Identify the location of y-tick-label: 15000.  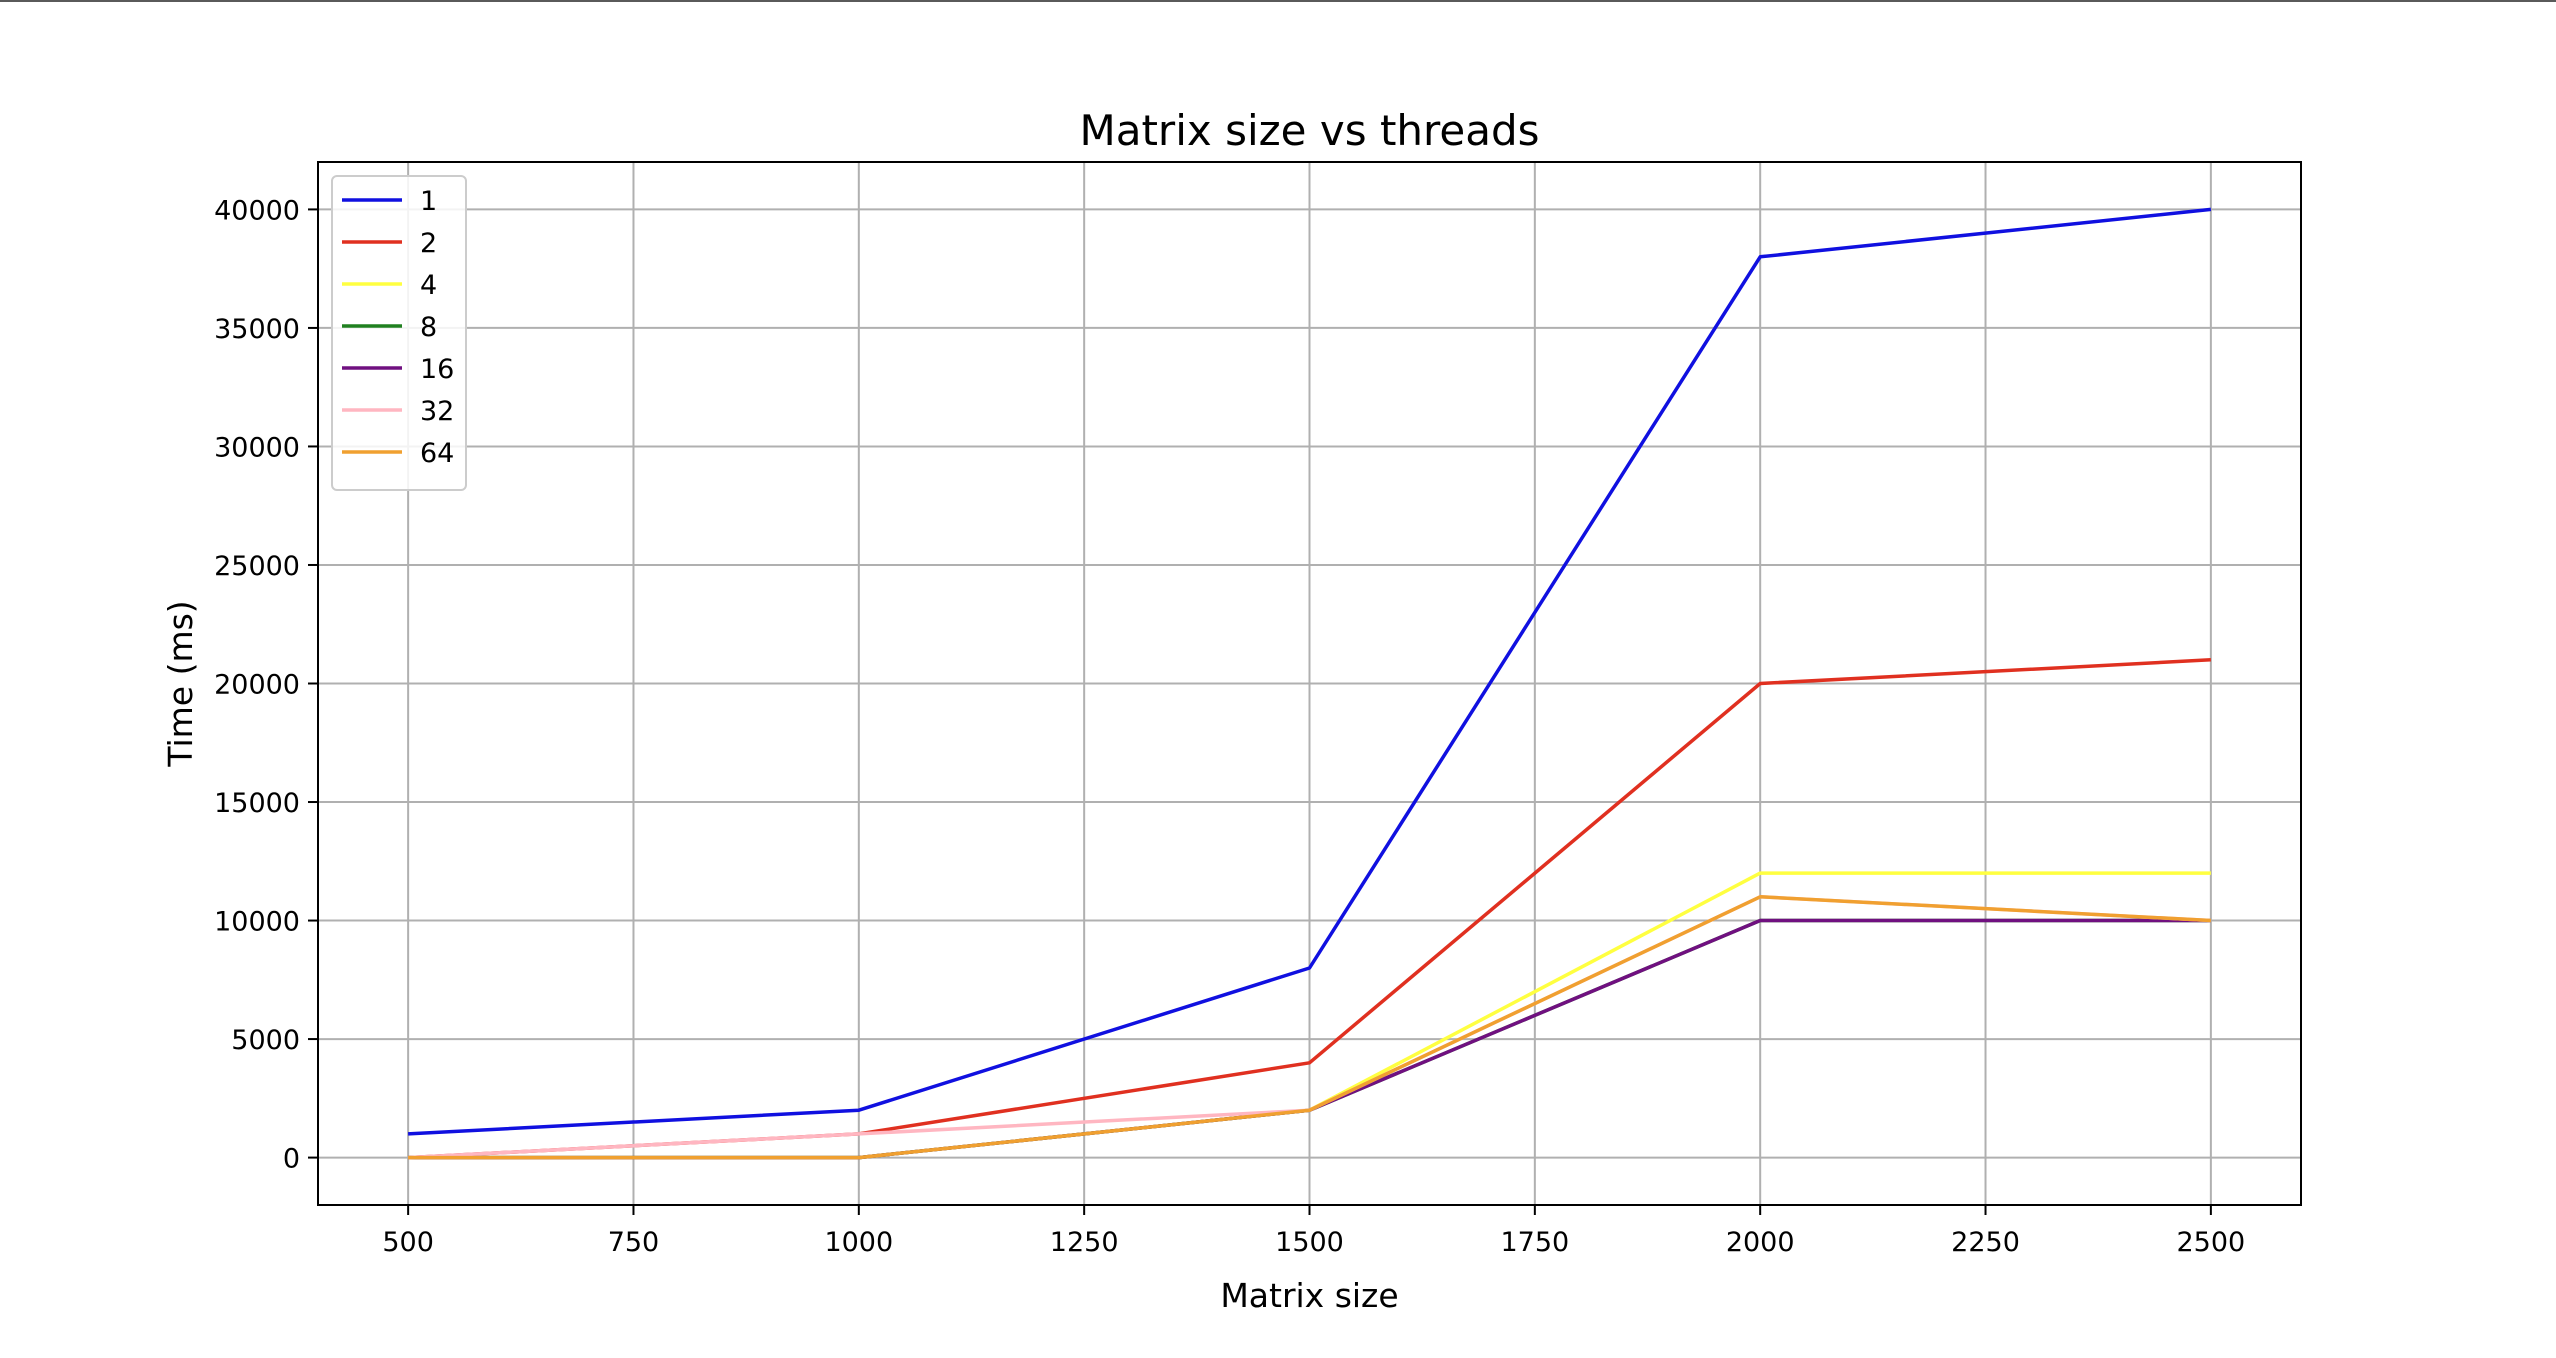
(257, 803).